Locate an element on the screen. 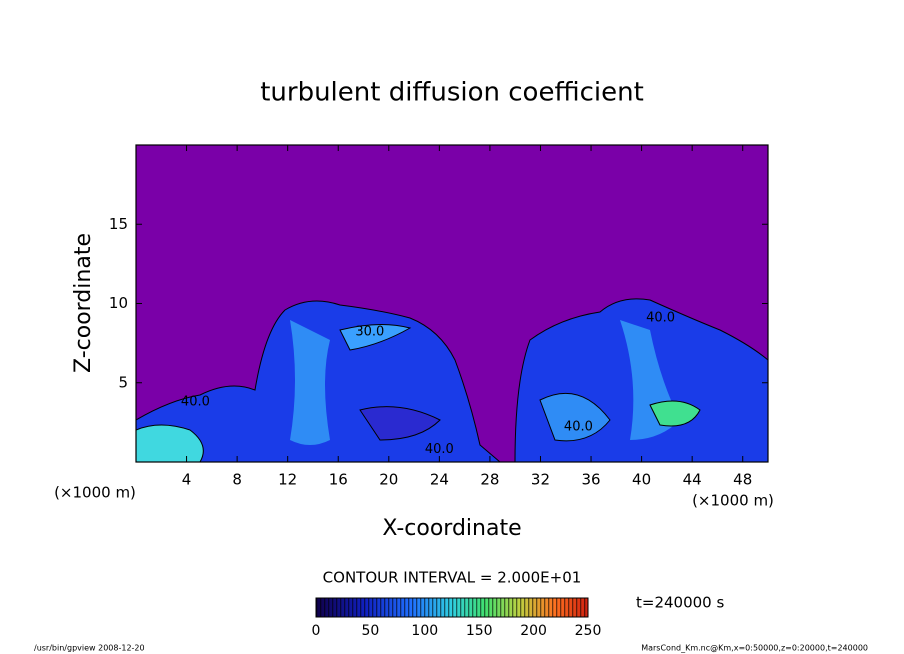 The width and height of the screenshot is (904, 654). colorbar-frame is located at coordinates (452, 607).